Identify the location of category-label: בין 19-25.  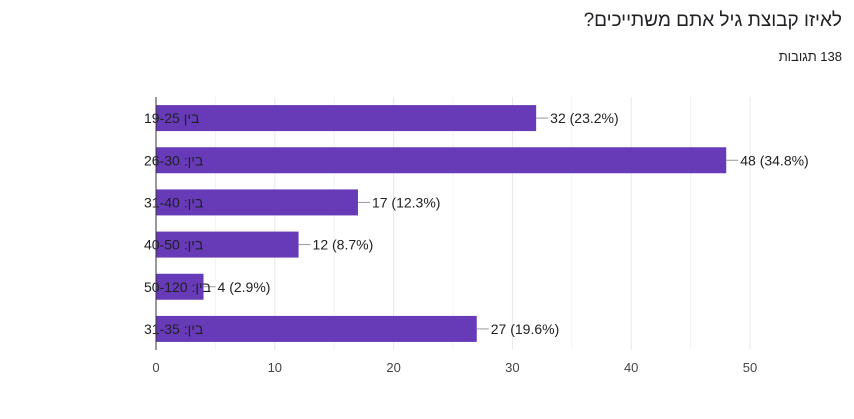
(171, 118).